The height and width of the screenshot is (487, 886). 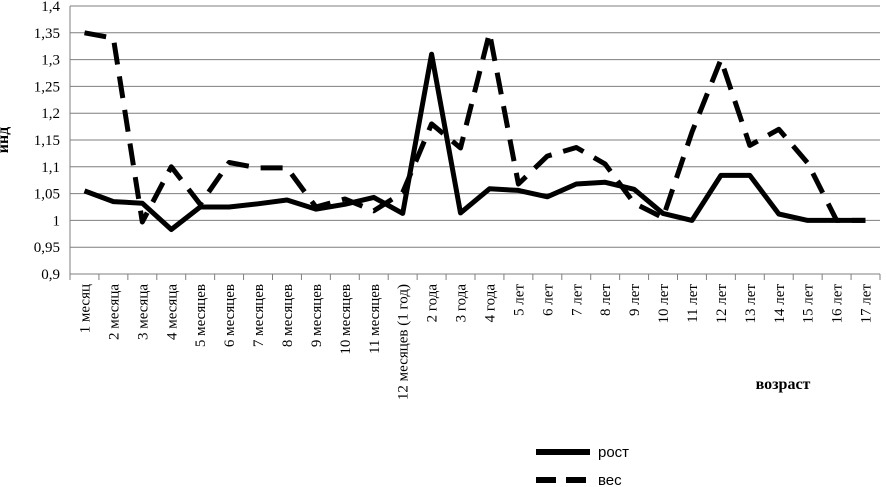 I want to click on y-tick-labels: 0,9 0,95 1 1,05 1,1 1,15 1,2 1,25 1,3 1,35 1,4, so click(x=47, y=141).